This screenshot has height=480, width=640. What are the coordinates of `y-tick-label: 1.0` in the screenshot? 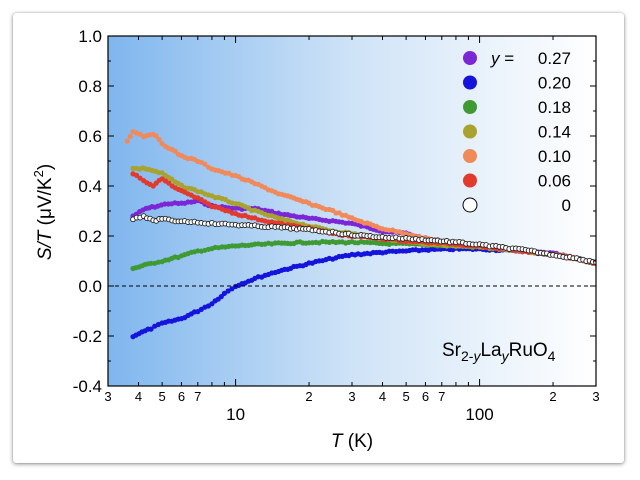 It's located at (90, 36).